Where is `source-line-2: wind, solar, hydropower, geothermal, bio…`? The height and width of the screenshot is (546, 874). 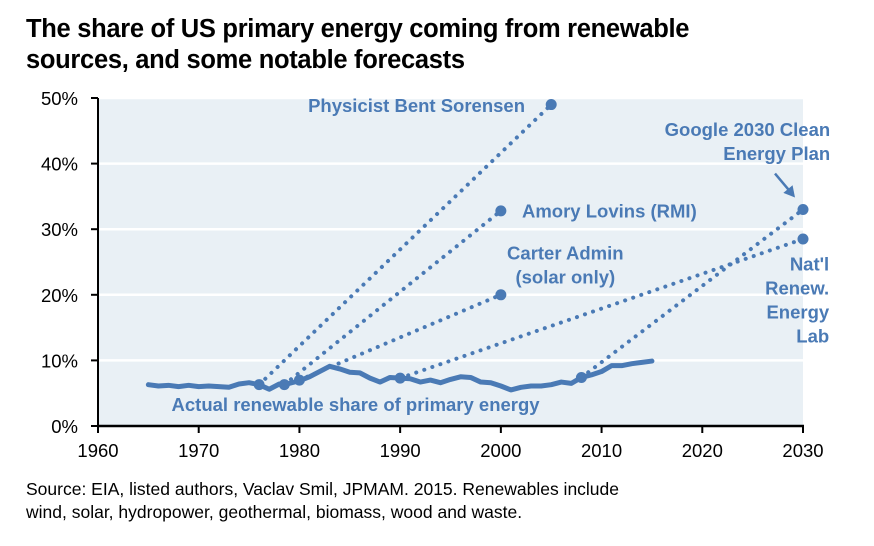
source-line-2: wind, solar, hydropower, geothermal, bio… is located at coordinates (274, 512).